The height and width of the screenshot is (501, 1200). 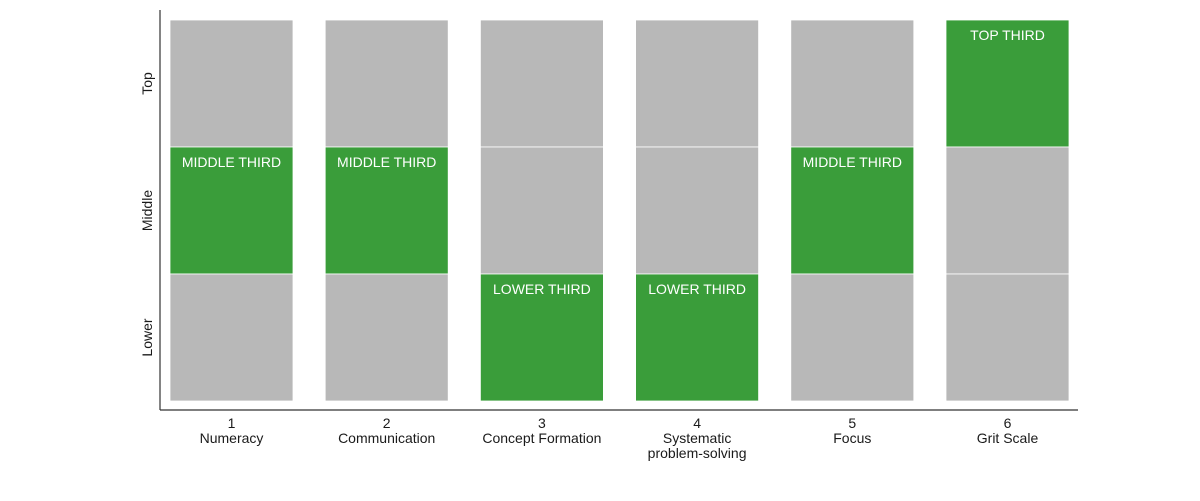 What do you see at coordinates (231, 337) in the screenshot?
I see `bar-segment-1-lower` at bounding box center [231, 337].